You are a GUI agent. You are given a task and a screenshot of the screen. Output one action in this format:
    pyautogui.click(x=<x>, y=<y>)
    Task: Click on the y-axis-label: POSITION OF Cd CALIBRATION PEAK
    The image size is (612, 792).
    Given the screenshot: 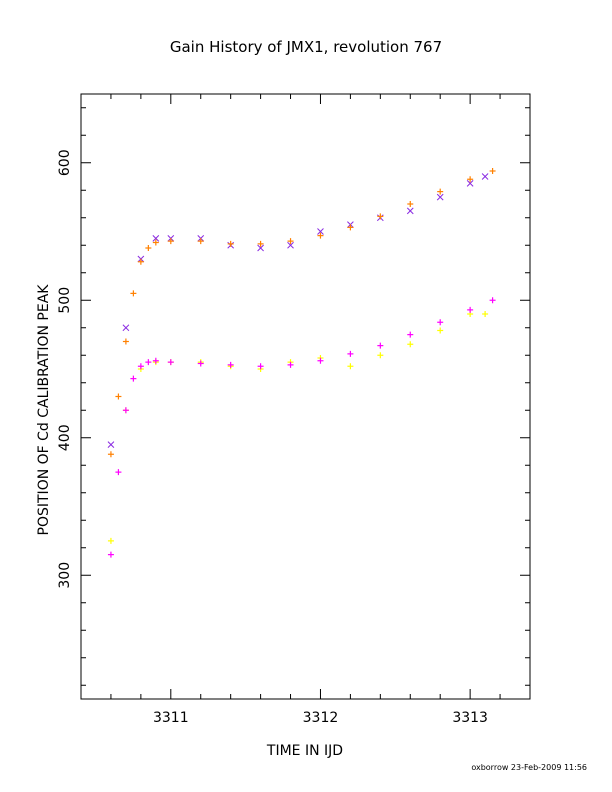 What is the action you would take?
    pyautogui.click(x=44, y=410)
    